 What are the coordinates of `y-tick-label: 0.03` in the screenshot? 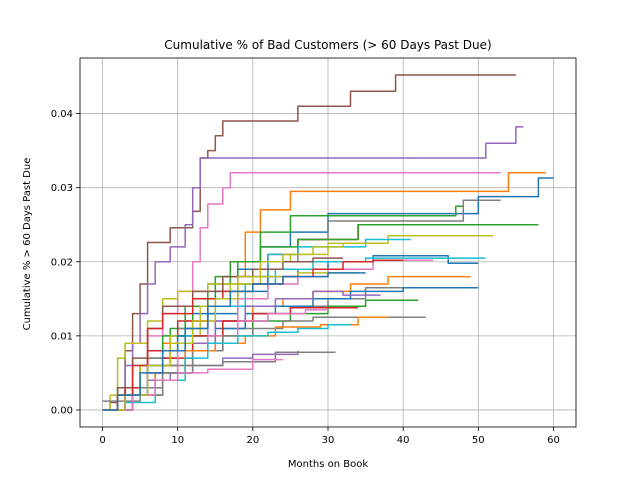 It's located at (62, 188).